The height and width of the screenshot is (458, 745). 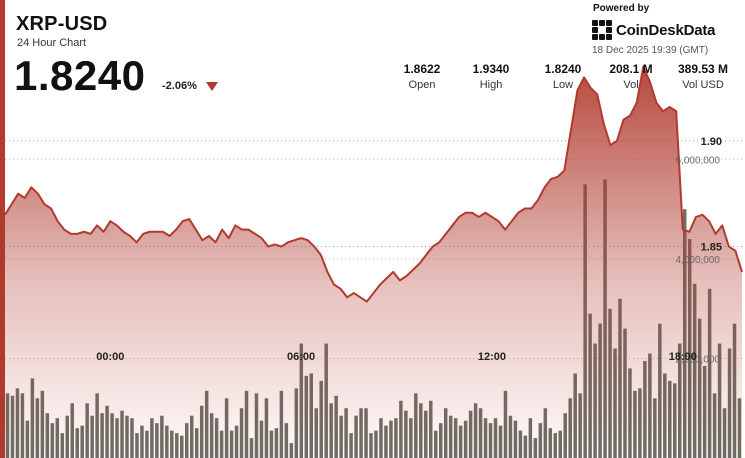 I want to click on stat-label: Open, so click(x=422, y=85).